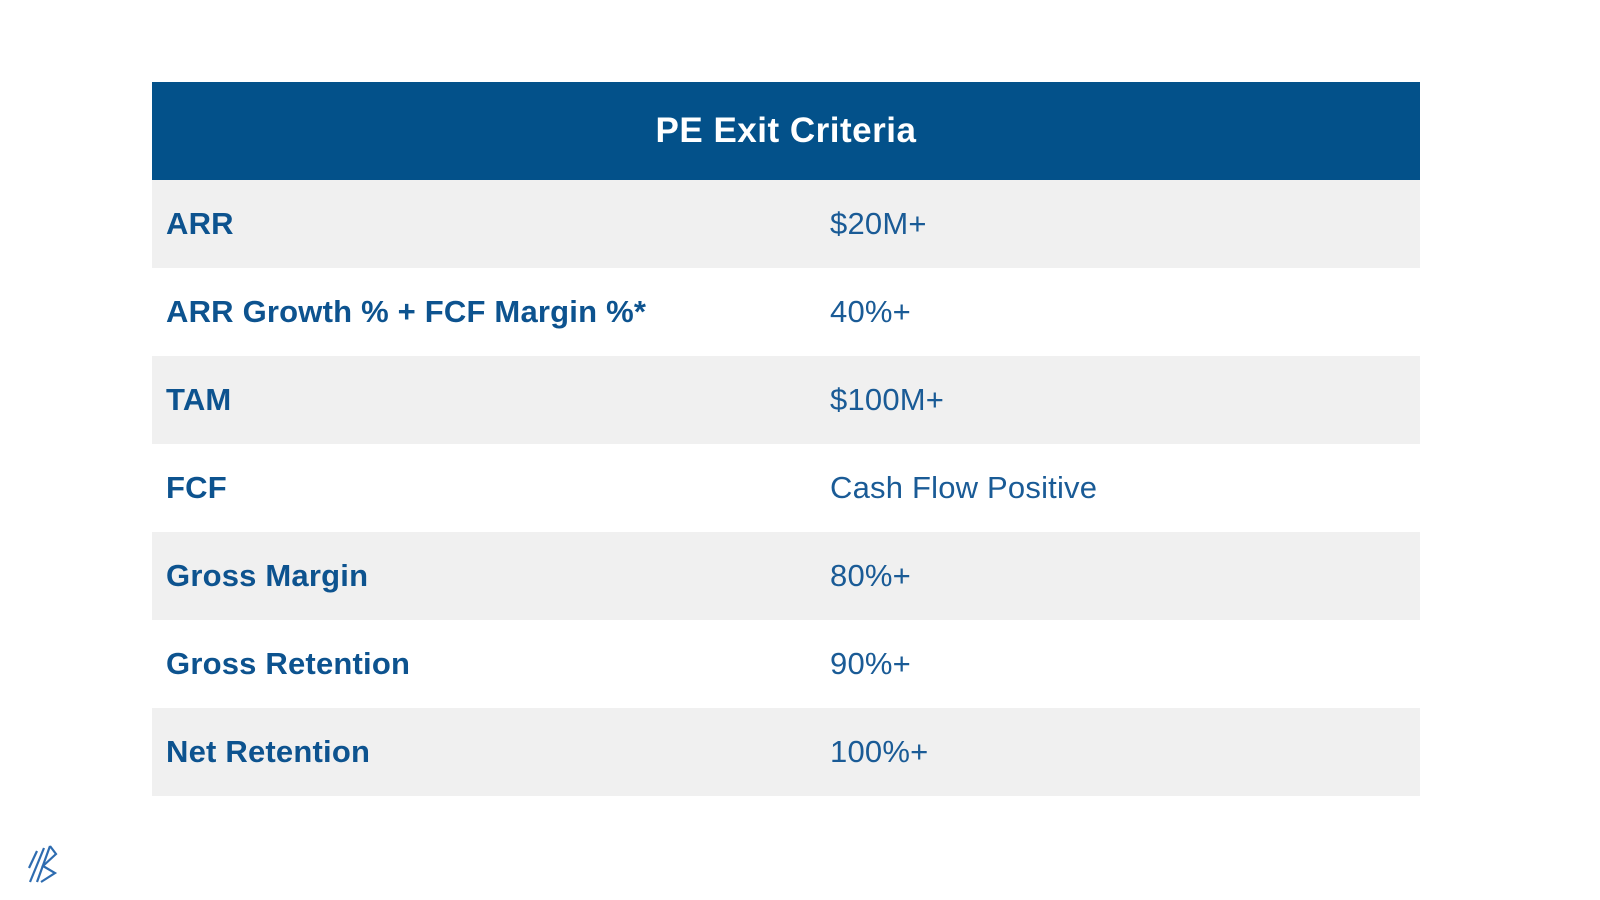  Describe the element at coordinates (878, 223) in the screenshot. I see `row-value: $20M+` at that location.